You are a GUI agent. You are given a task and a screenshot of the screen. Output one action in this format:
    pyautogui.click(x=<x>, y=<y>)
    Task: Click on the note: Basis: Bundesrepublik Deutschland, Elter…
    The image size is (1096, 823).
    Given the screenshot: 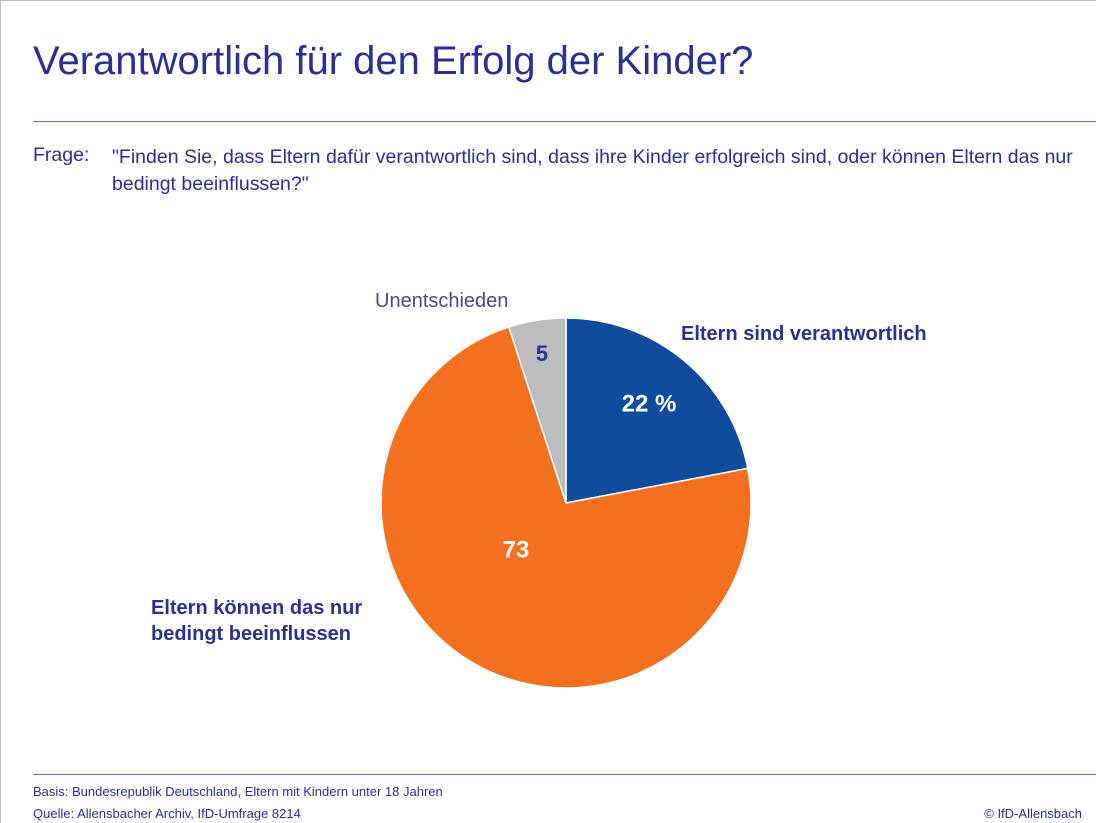 What is the action you would take?
    pyautogui.click(x=238, y=791)
    